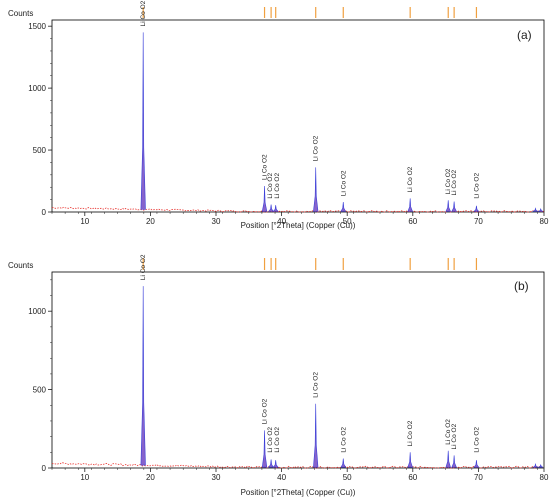 The height and width of the screenshot is (501, 550). What do you see at coordinates (37, 26) in the screenshot?
I see `y-tick-label: 1500` at bounding box center [37, 26].